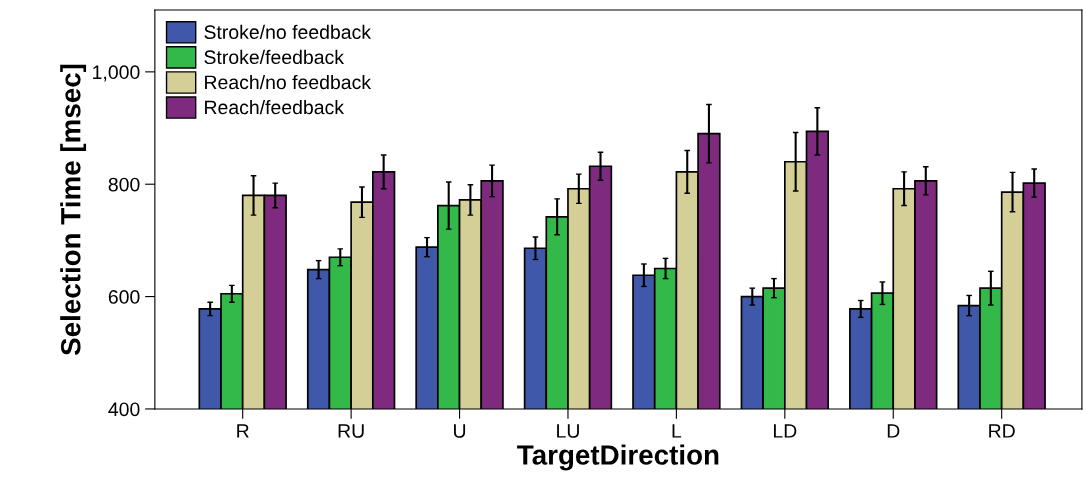  What do you see at coordinates (243, 431) in the screenshot?
I see `x-tick-label: R` at bounding box center [243, 431].